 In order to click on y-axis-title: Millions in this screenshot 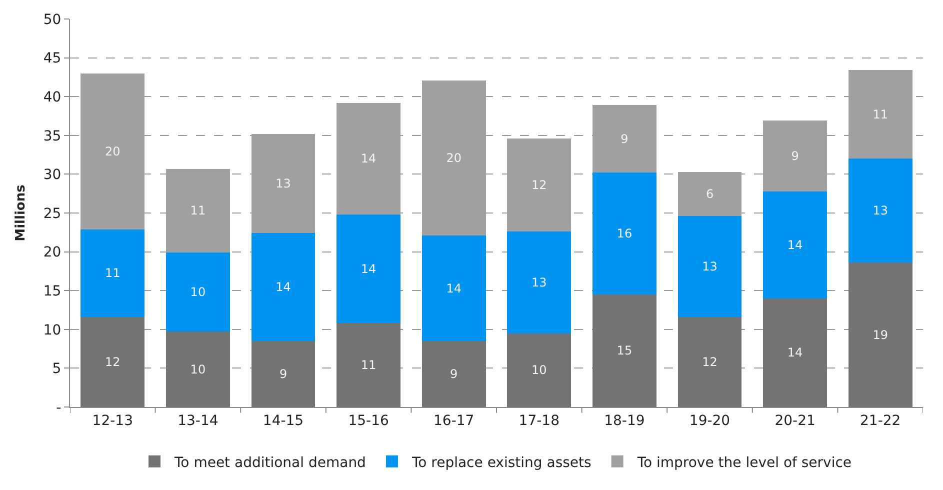, I will do `click(20, 213)`.